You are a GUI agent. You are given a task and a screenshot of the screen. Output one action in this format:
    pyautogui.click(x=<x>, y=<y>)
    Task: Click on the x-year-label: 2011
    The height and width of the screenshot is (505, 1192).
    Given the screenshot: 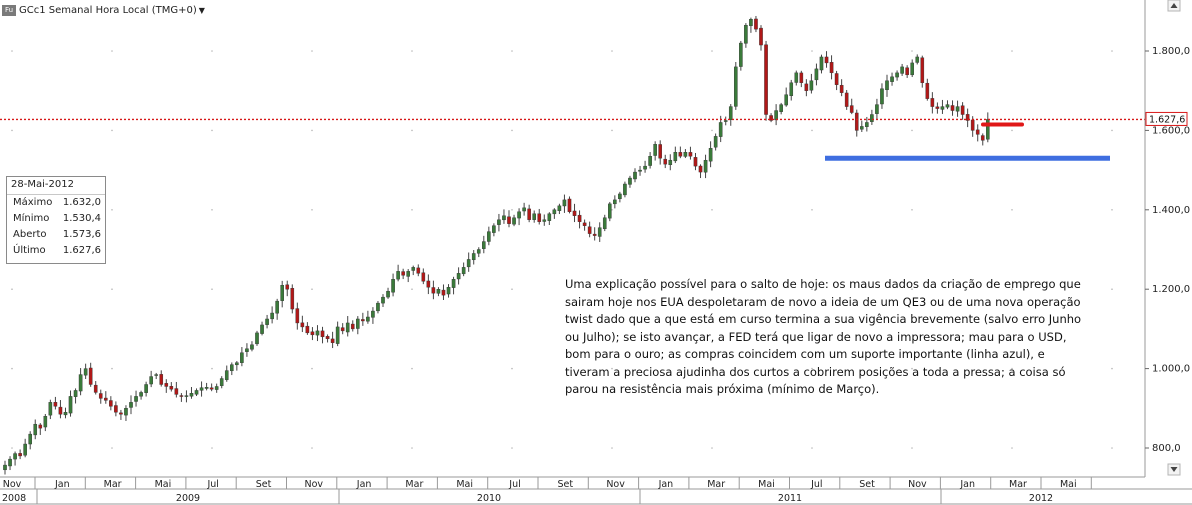 What is the action you would take?
    pyautogui.click(x=790, y=498)
    